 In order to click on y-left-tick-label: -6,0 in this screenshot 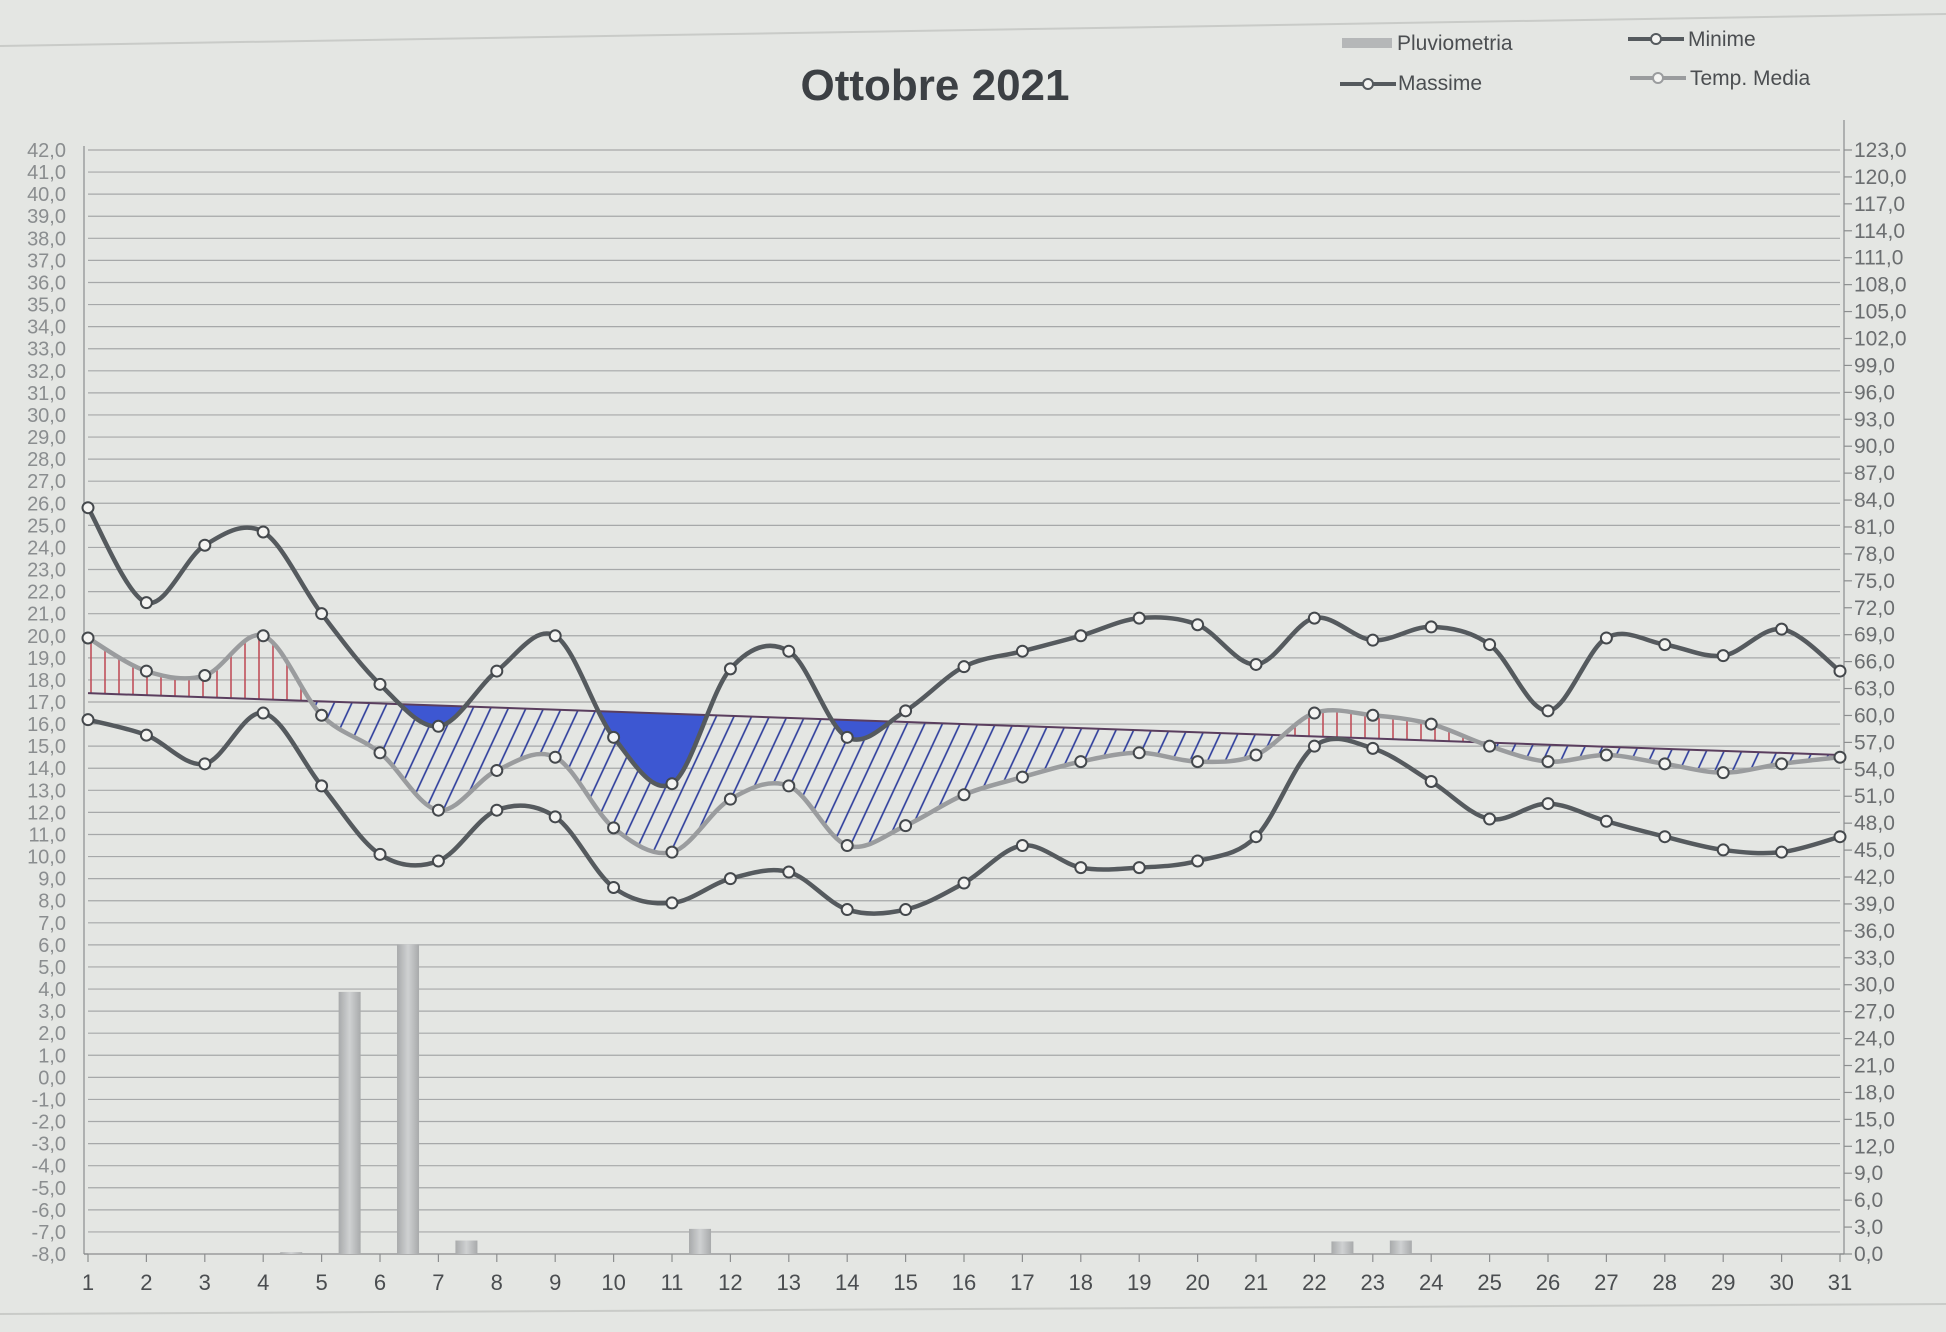, I will do `click(49, 1211)`.